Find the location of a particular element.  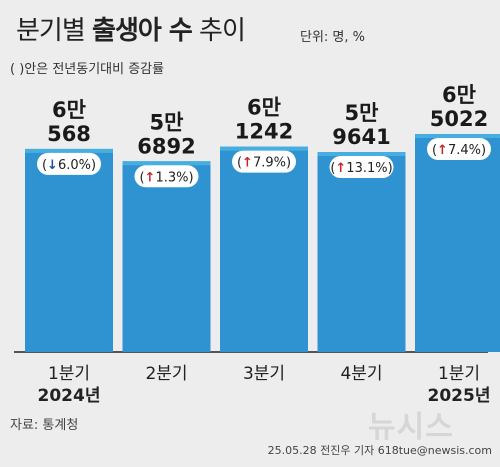

change-pill: (↑7.9%) is located at coordinates (264, 161).